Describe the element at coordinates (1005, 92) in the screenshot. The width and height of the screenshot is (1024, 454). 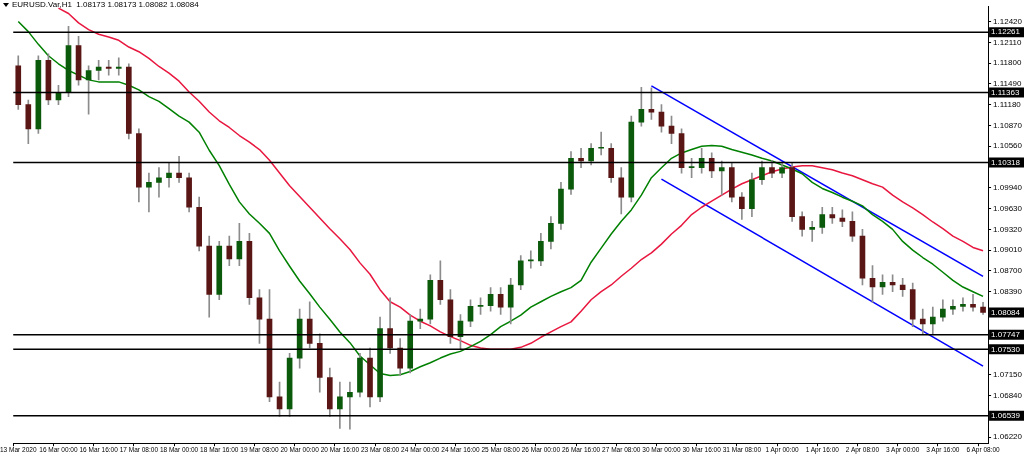
I see `ref-line-label: 1.11363` at that location.